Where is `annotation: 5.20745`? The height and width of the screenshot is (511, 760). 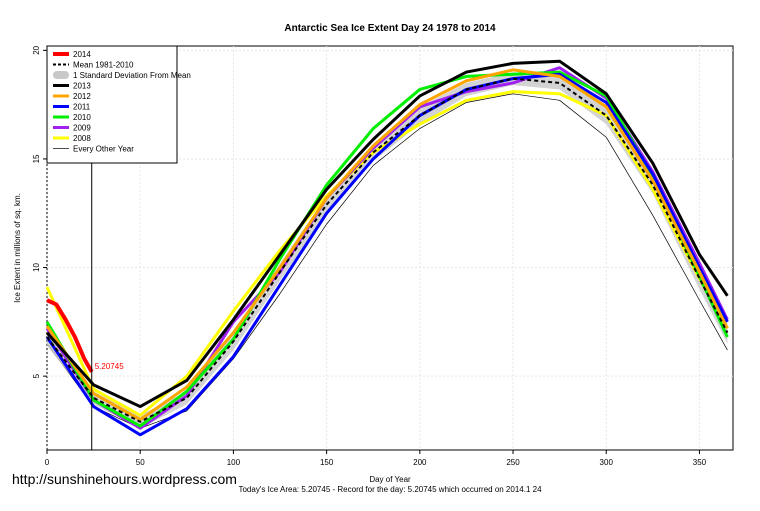
annotation: 5.20745 is located at coordinates (109, 366).